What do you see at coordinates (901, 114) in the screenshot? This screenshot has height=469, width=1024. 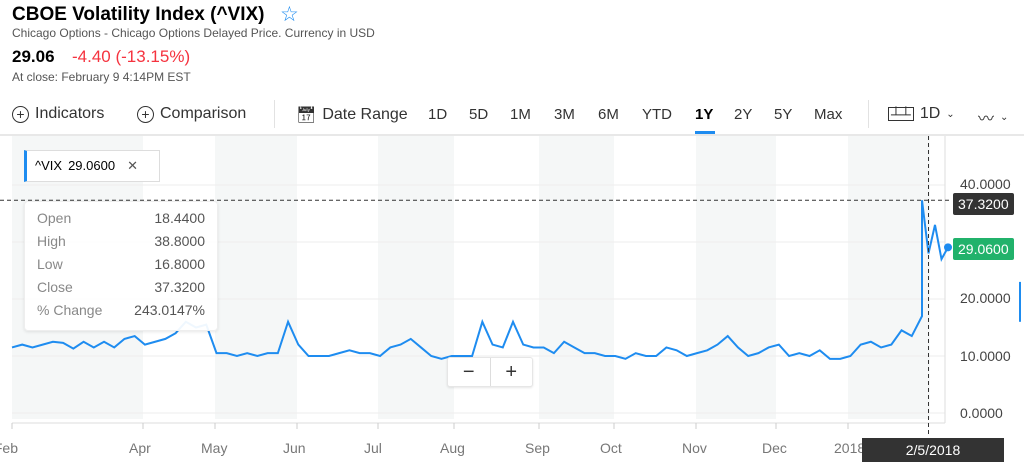 I see `ruler-icon: ┴┴` at bounding box center [901, 114].